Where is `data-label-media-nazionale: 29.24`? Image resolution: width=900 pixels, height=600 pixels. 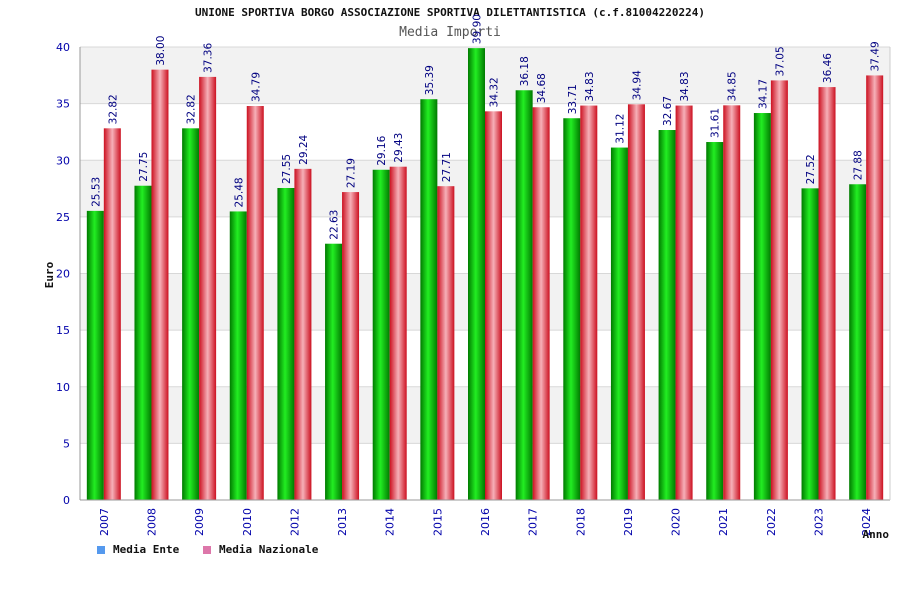
data-label-media-nazionale: 29.24 is located at coordinates (304, 149).